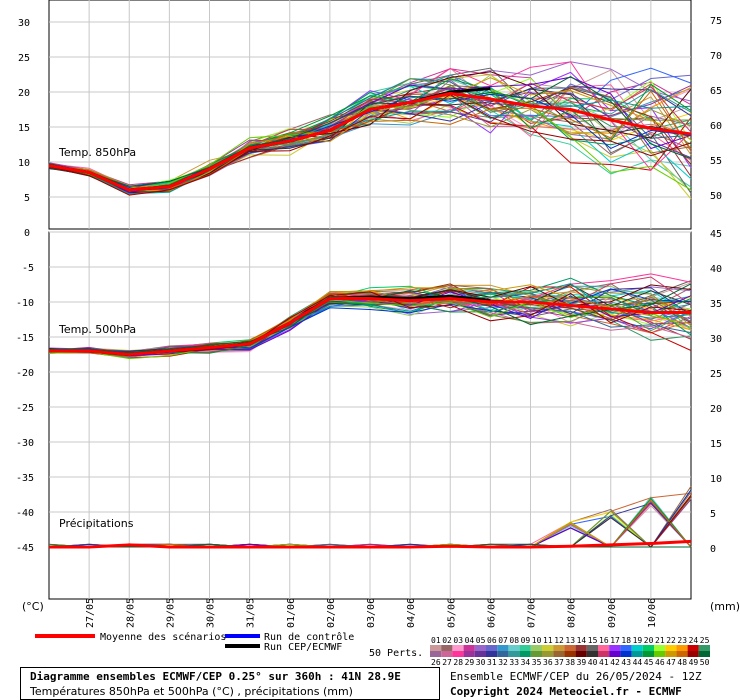  I want to click on pert-number: 46, so click(660, 662).